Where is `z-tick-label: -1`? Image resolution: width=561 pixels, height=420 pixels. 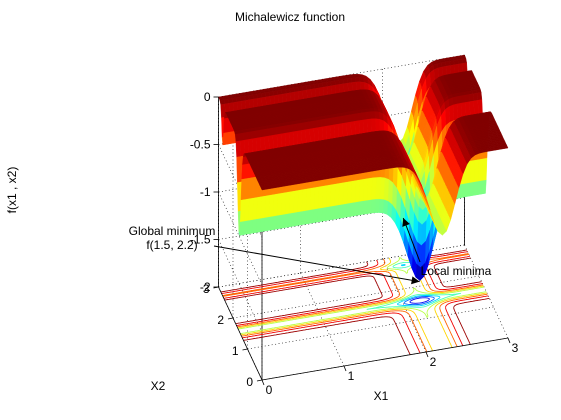
z-tick-label: -1 is located at coordinates (205, 192).